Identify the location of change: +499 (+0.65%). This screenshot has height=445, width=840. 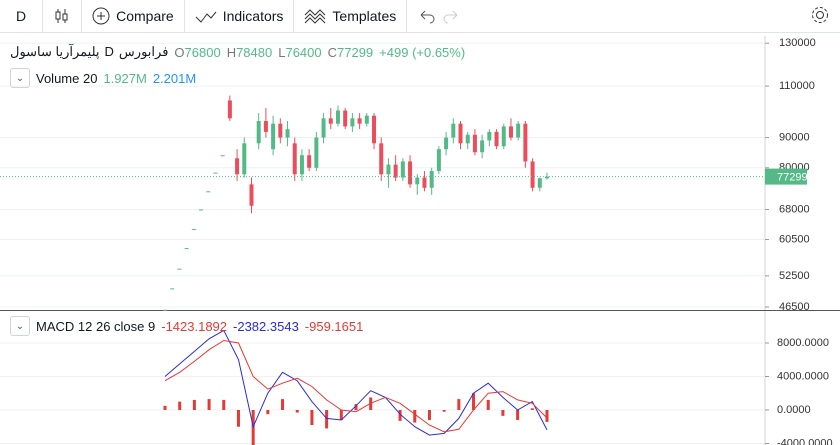
(422, 52).